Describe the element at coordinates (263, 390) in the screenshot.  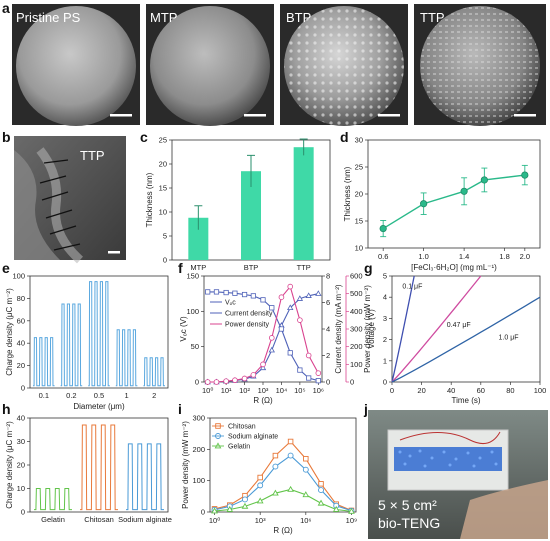
I see `x-tick-label: 10³` at that location.